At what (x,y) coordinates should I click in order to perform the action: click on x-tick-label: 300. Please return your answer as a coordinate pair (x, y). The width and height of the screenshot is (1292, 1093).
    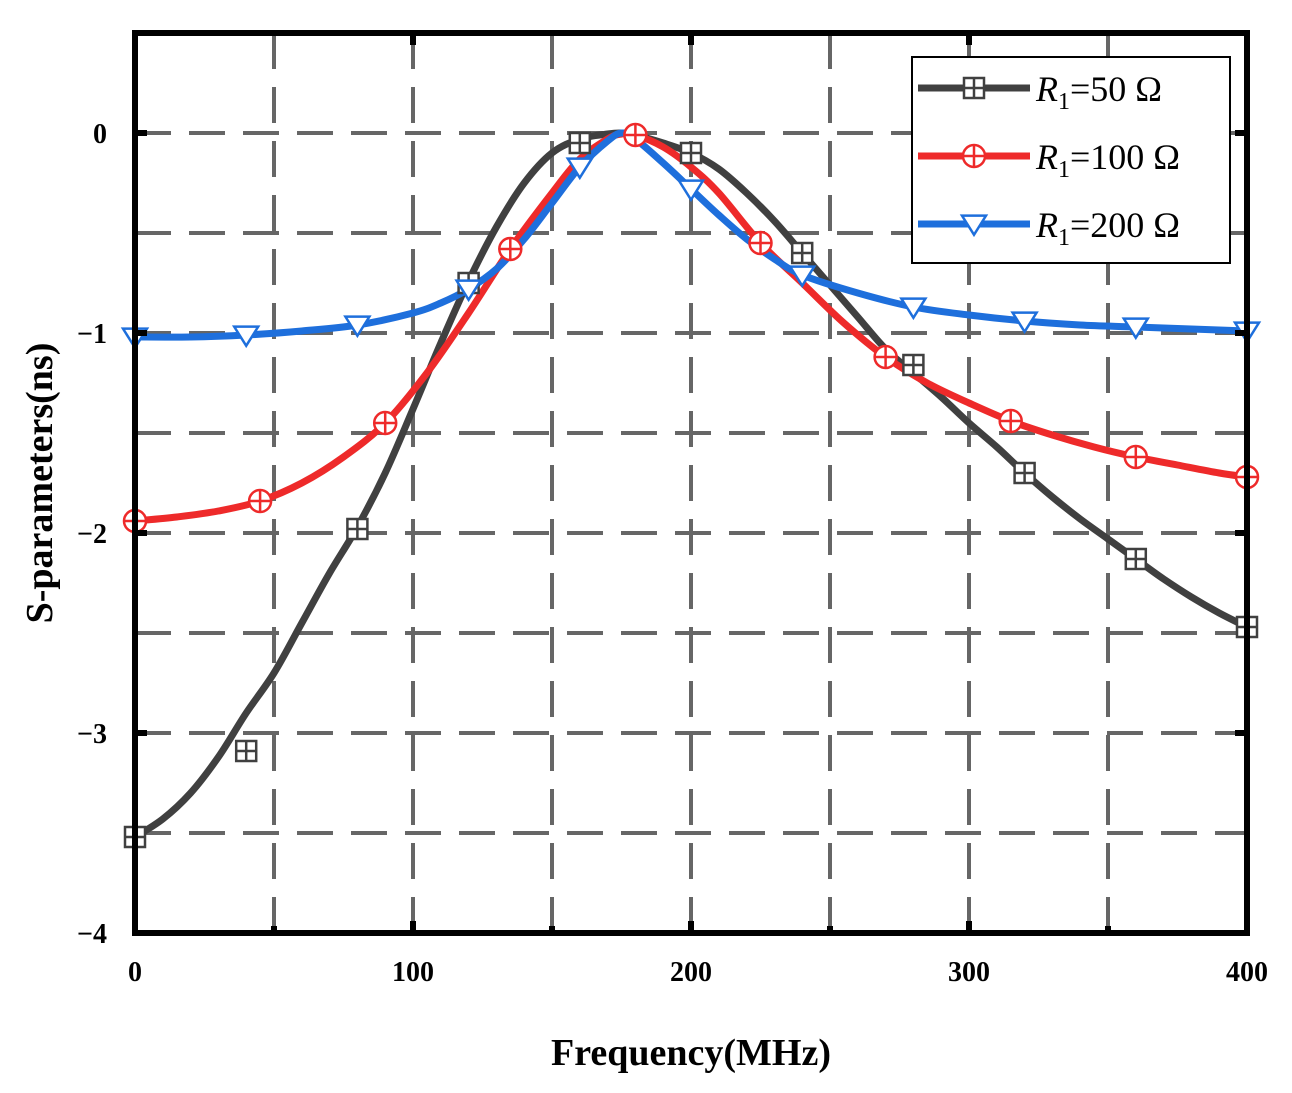
    Looking at the image, I should click on (969, 972).